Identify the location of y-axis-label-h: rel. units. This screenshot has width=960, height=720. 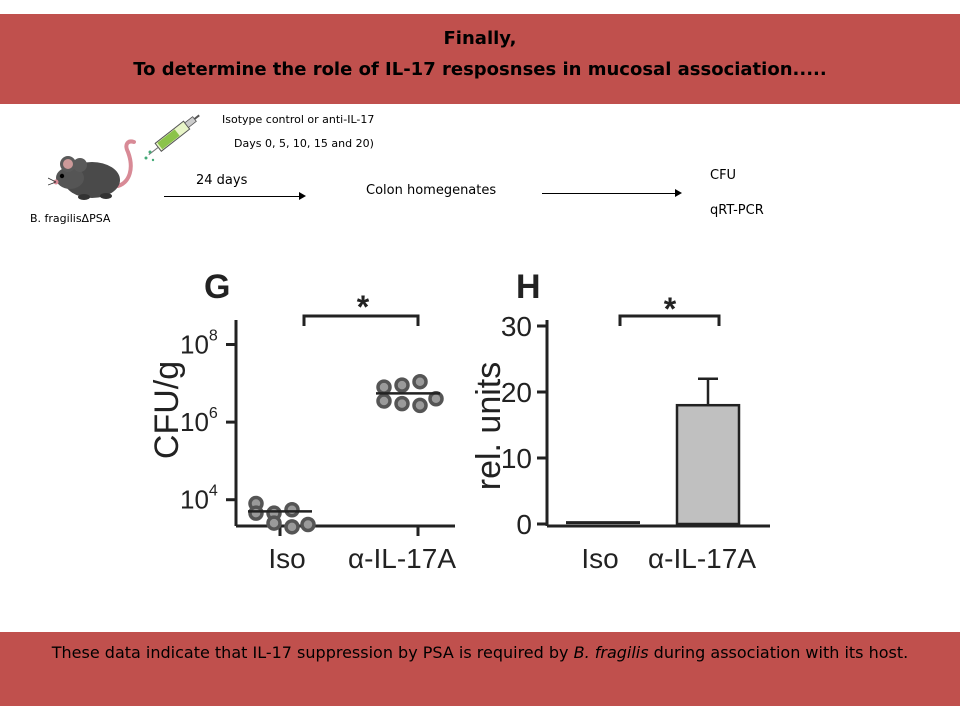
(489, 426).